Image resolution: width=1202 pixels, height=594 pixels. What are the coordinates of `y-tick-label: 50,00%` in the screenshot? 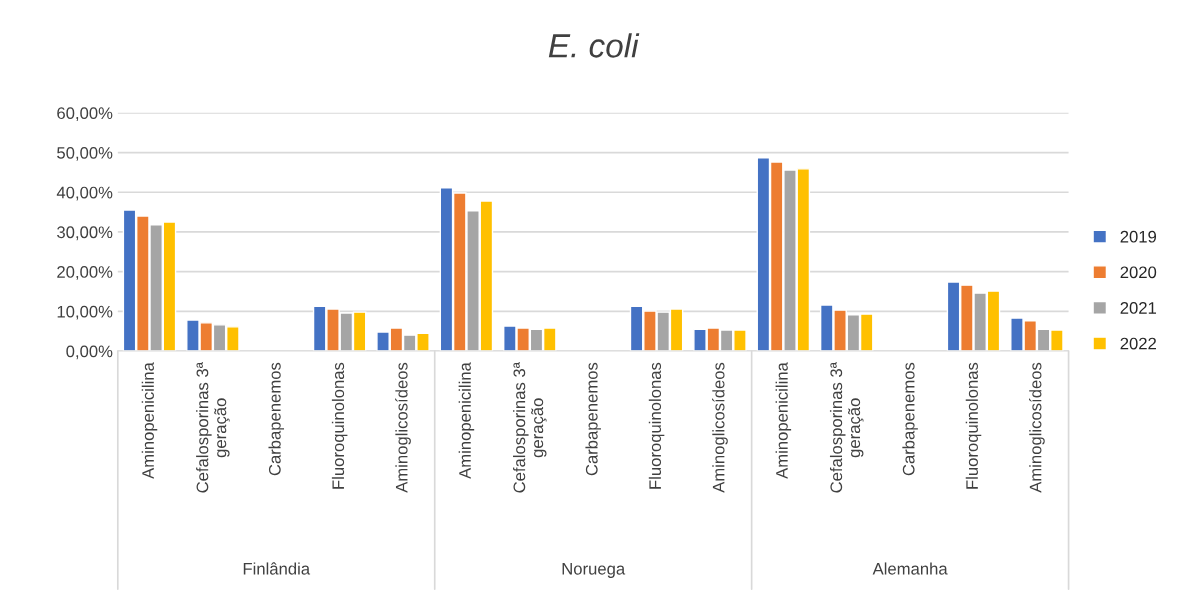 It's located at (85, 153).